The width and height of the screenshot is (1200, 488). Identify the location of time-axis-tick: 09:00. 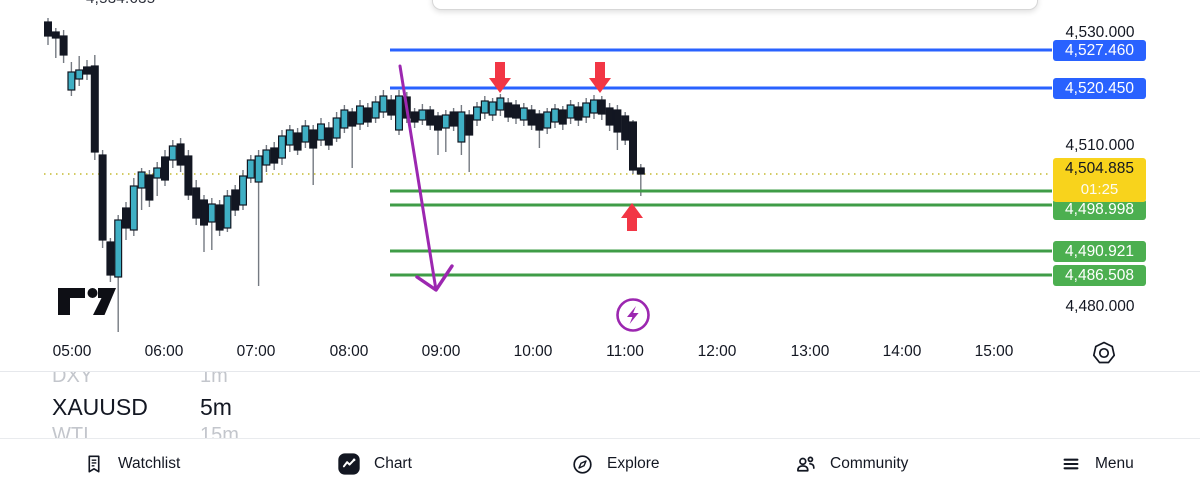
(441, 351).